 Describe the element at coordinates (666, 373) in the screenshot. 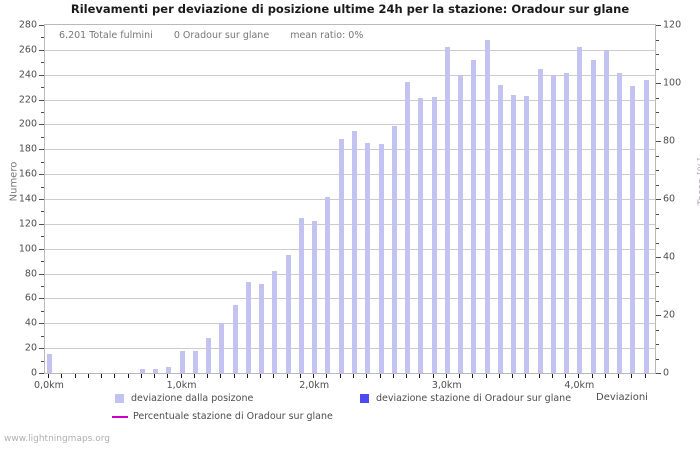

I see `y-axis-right-tick-label: 0` at that location.